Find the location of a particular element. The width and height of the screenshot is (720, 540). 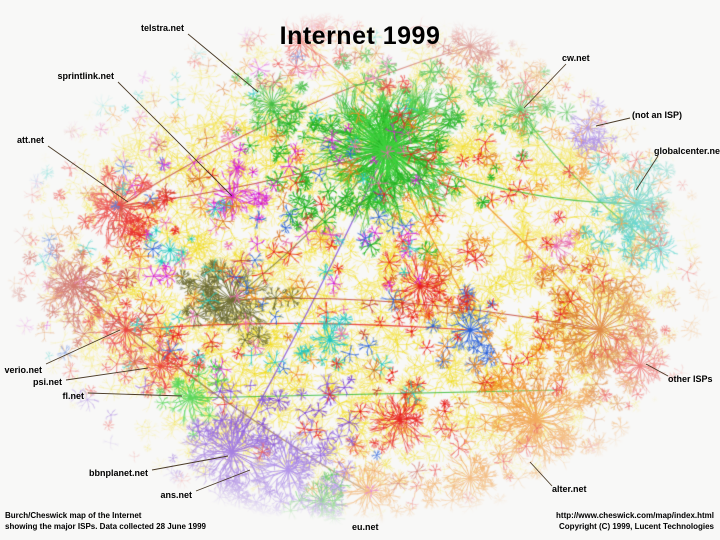

caption-right-url: http://www.cheswick.com/map/index.html is located at coordinates (635, 515).